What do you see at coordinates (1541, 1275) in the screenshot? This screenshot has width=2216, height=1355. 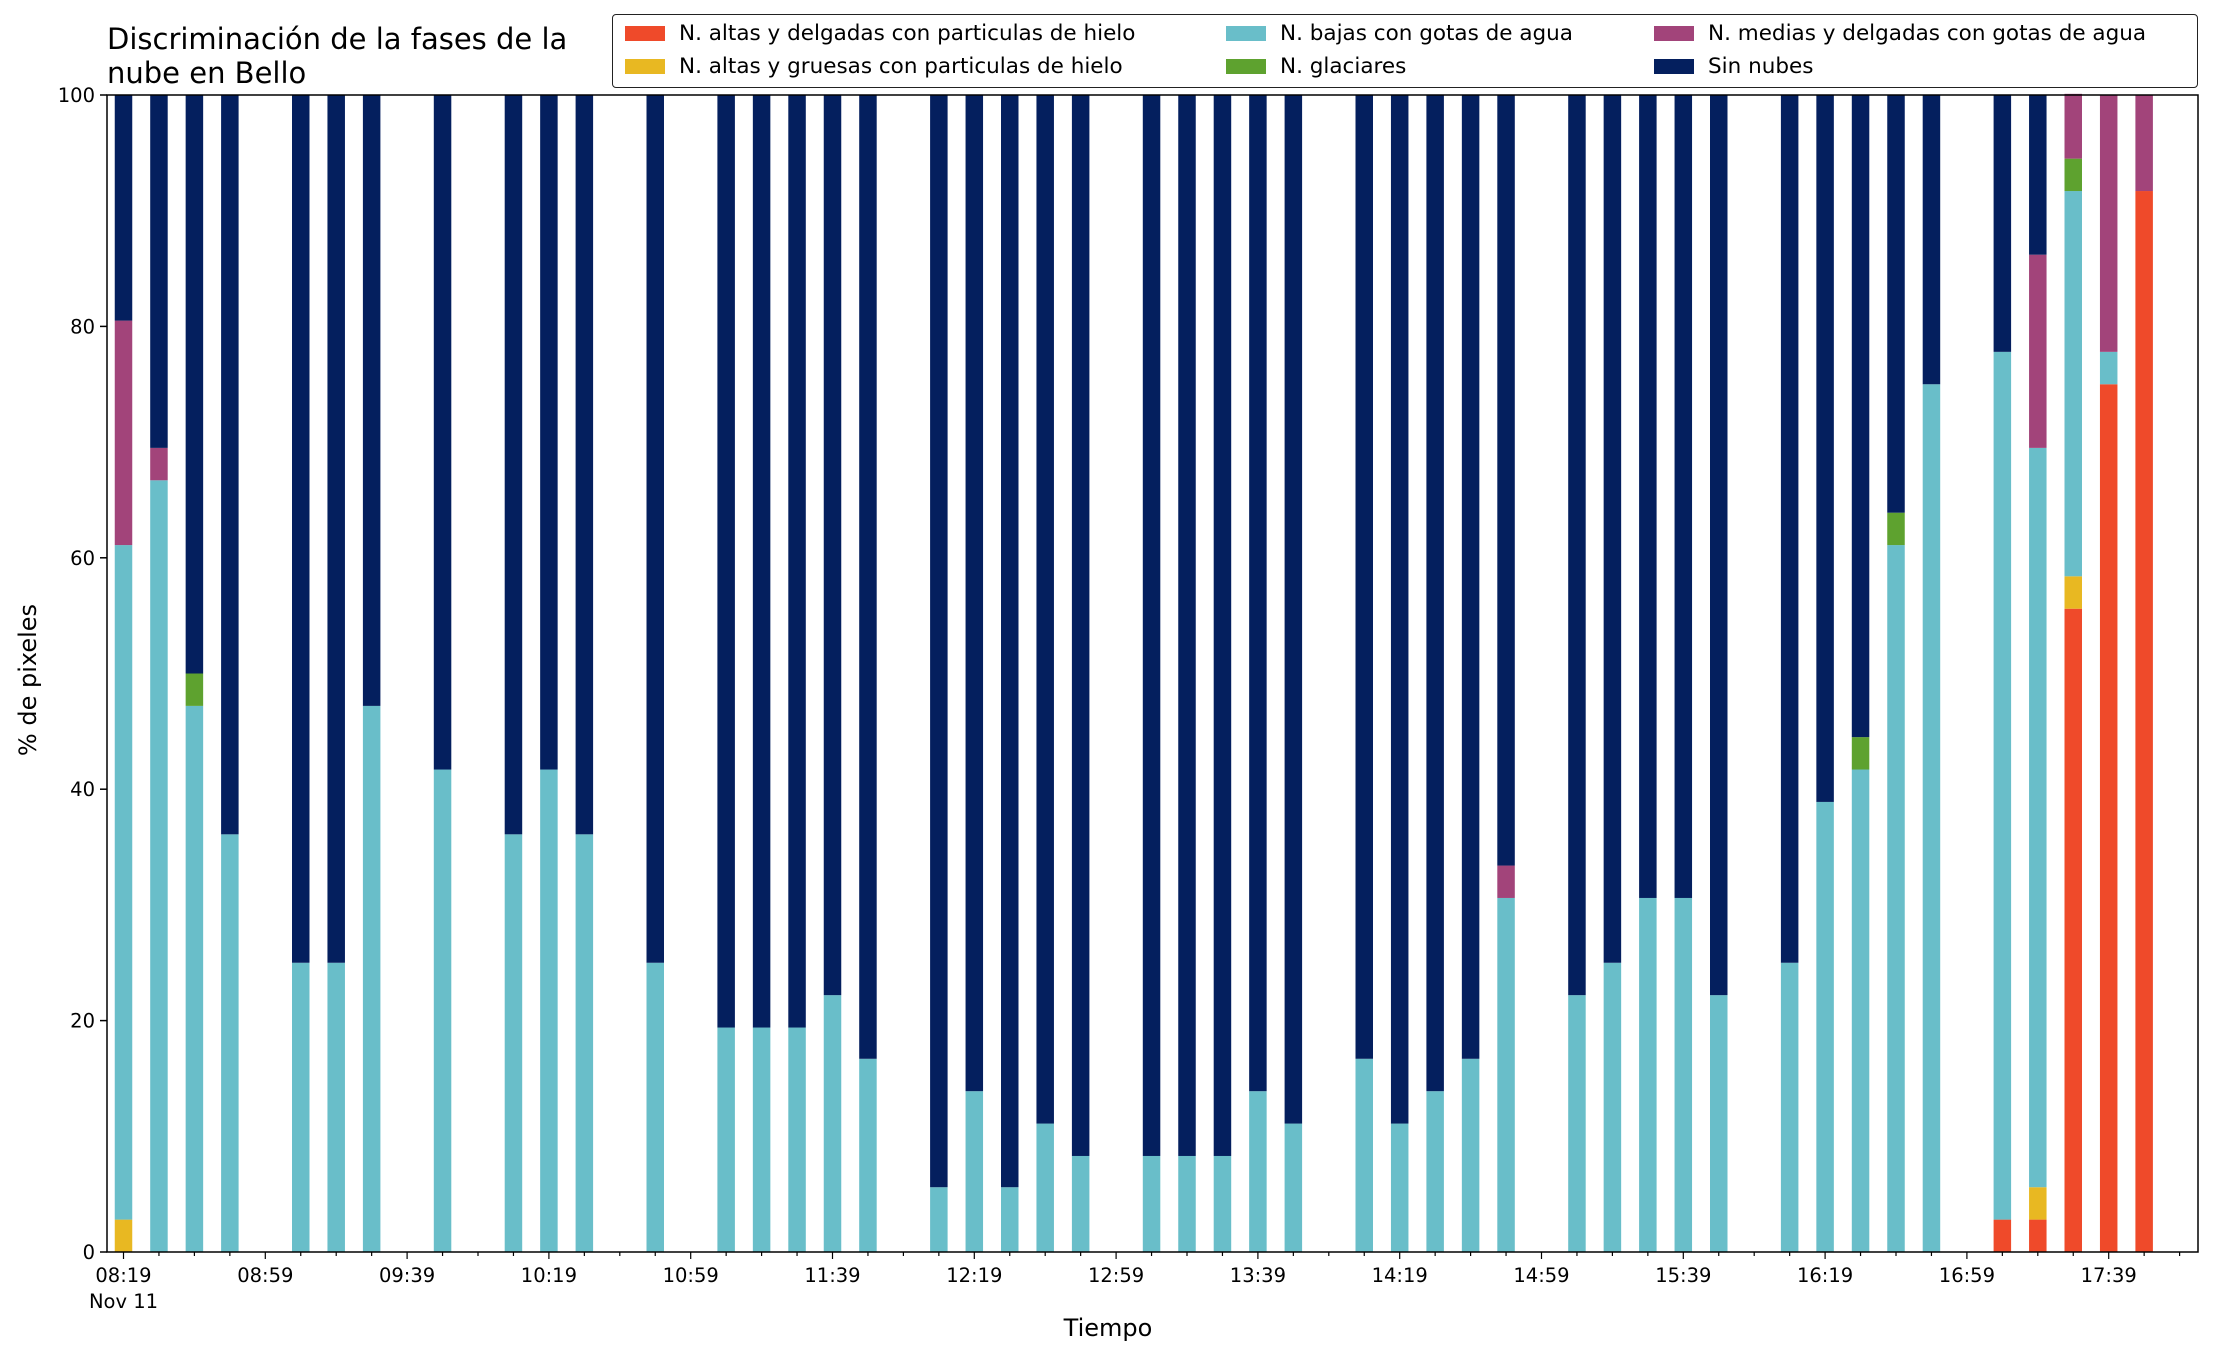 I see `x-tick-label: 14:59` at bounding box center [1541, 1275].